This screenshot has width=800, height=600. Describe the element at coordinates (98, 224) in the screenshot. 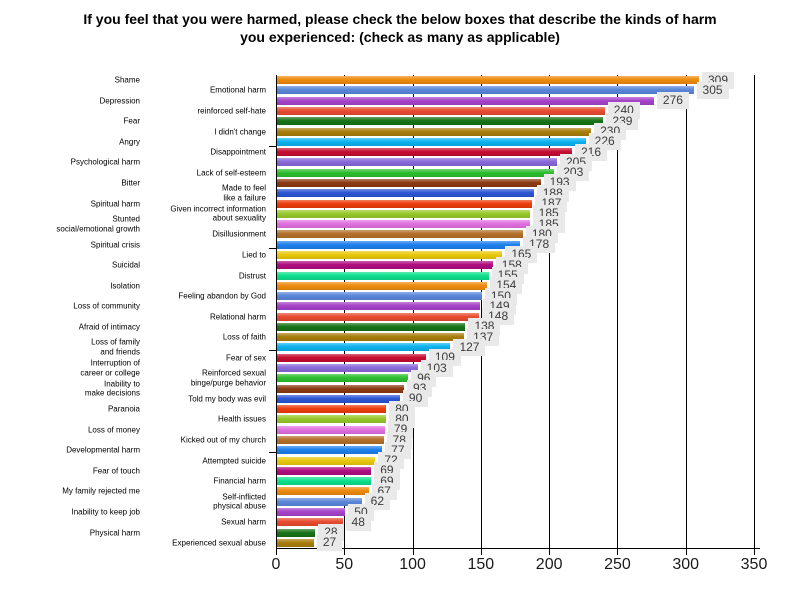

I see `category-label: Stunted social/emotional growth` at that location.